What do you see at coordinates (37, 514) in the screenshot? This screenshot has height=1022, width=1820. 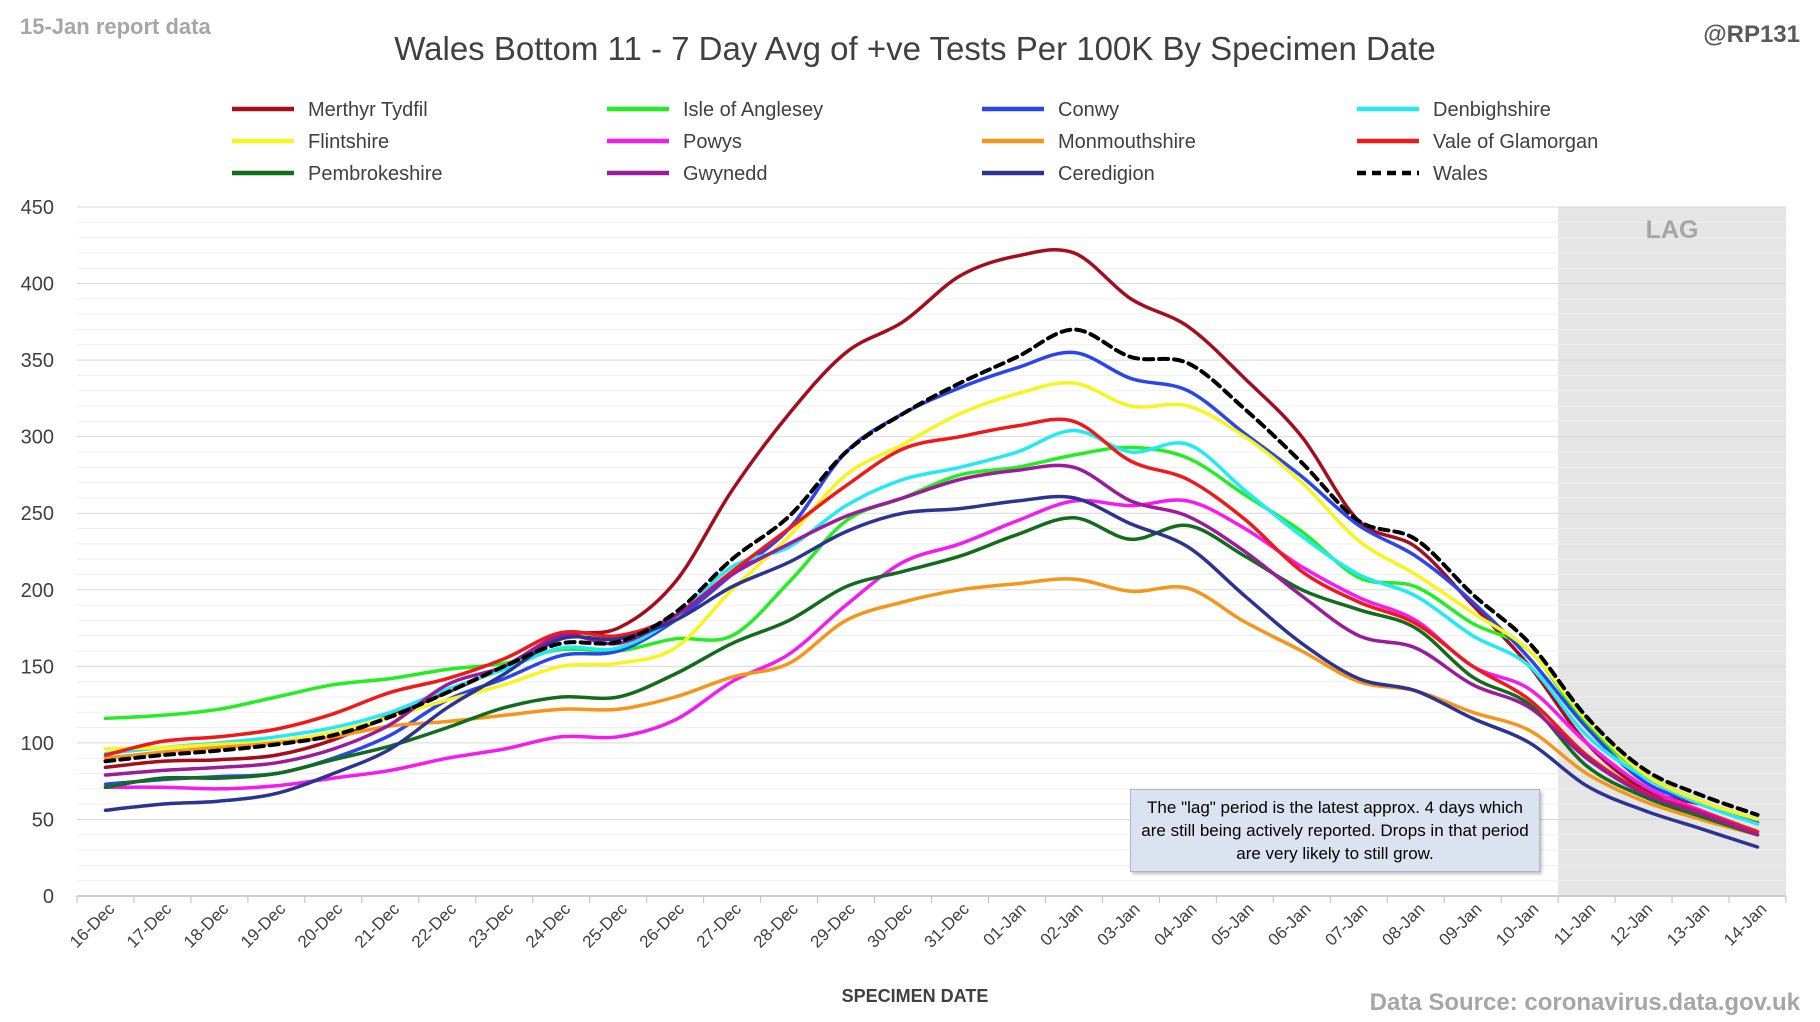 I see `y-tick-label: 250` at bounding box center [37, 514].